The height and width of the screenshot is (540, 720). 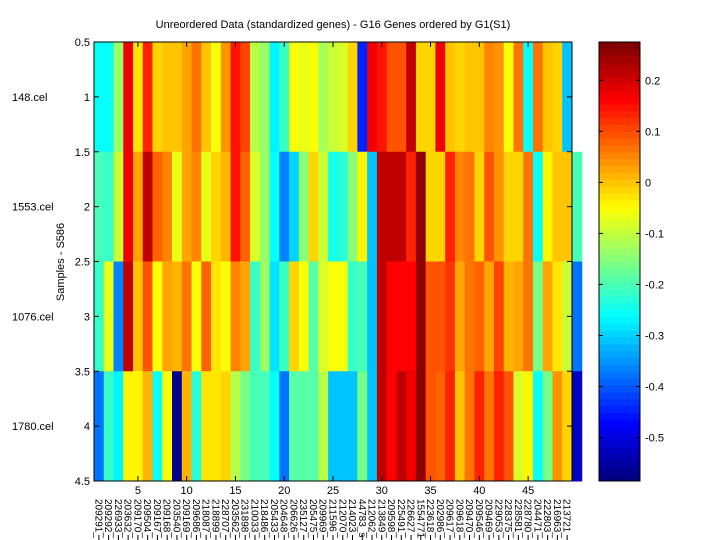 What do you see at coordinates (33, 262) in the screenshot?
I see `row-labels: 148.cel 1553.cel 1076.cel 1780.cel` at bounding box center [33, 262].